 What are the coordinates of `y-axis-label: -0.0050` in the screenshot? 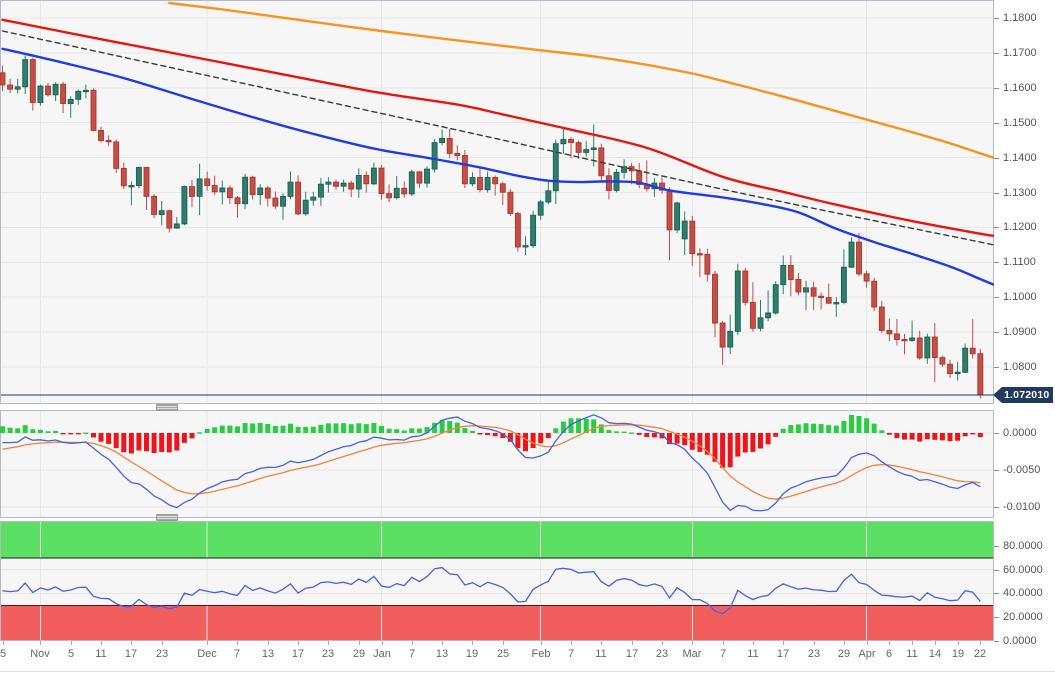 It's located at (1022, 470).